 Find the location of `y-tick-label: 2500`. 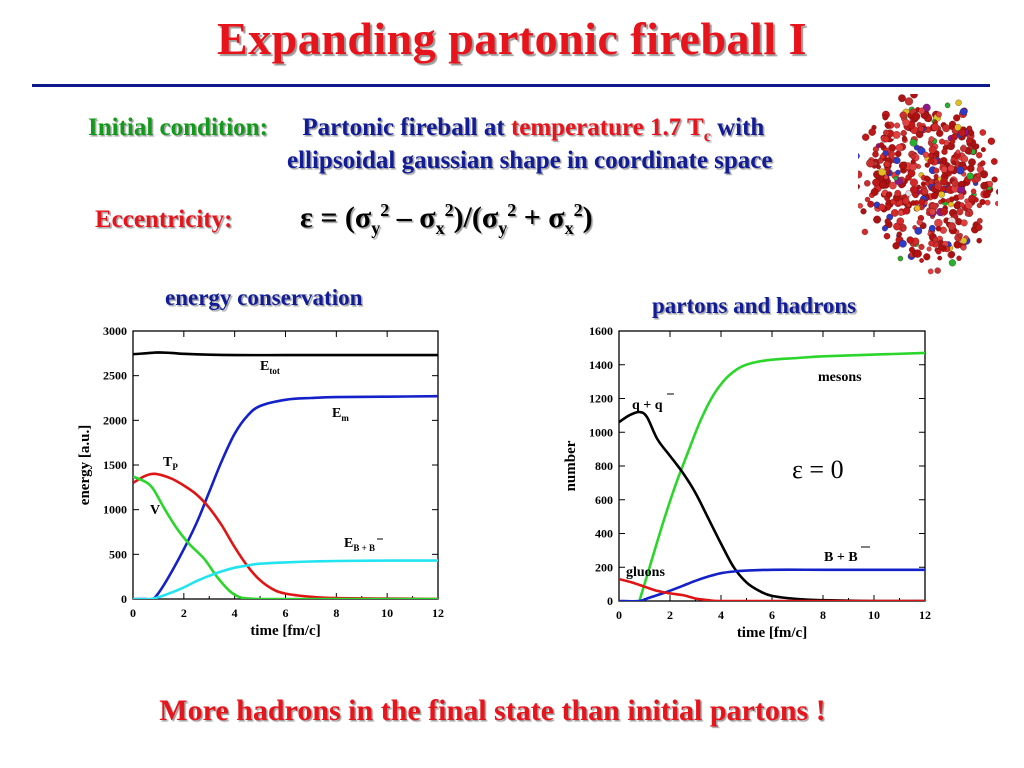

y-tick-label: 2500 is located at coordinates (115, 376).